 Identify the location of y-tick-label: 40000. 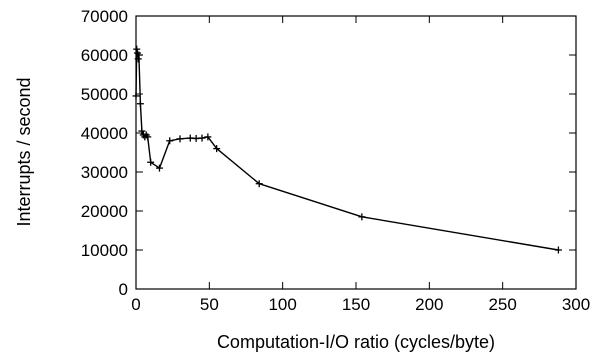
(104, 133).